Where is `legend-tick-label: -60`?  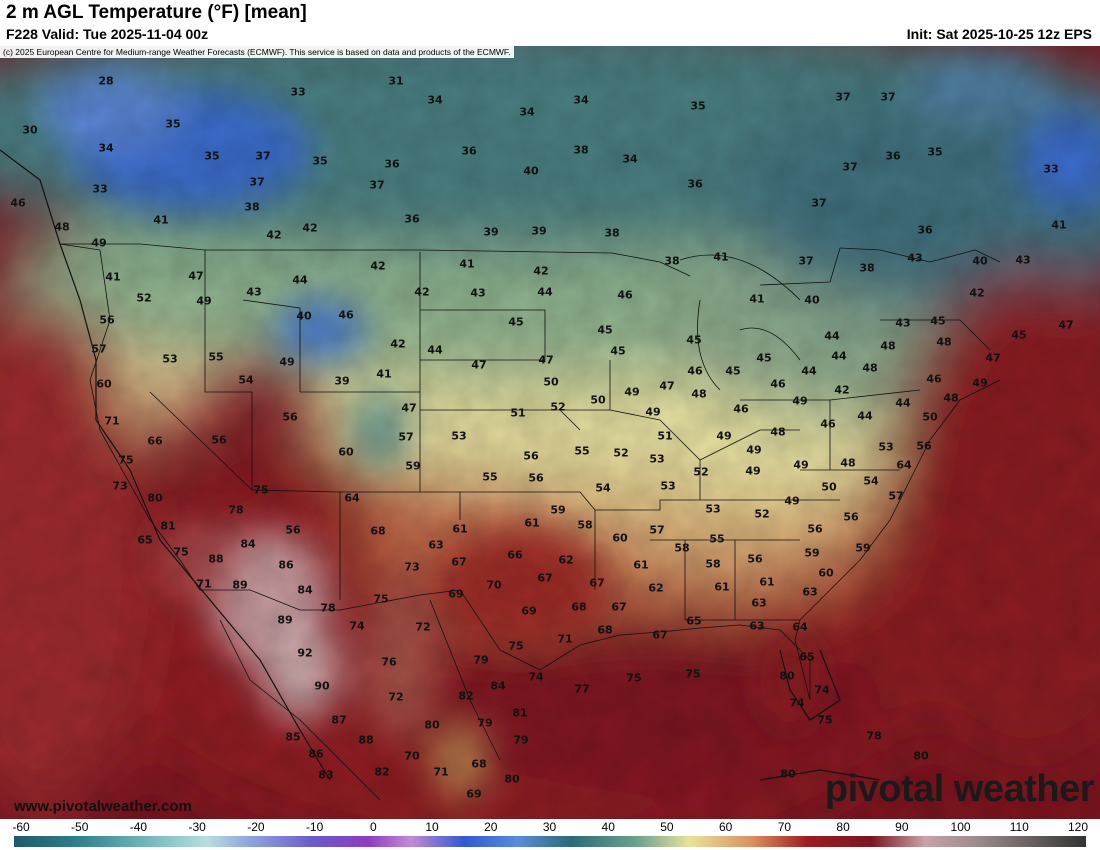
legend-tick-label: -60 is located at coordinates (21, 827).